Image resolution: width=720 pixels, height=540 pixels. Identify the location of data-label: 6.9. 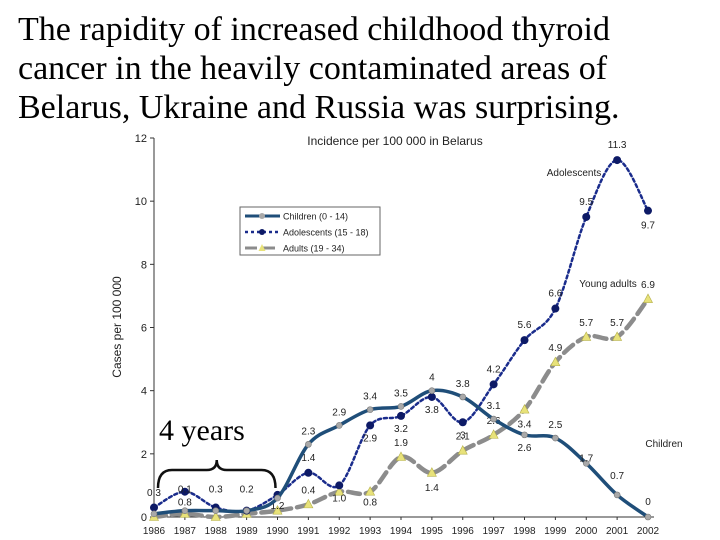
(648, 285).